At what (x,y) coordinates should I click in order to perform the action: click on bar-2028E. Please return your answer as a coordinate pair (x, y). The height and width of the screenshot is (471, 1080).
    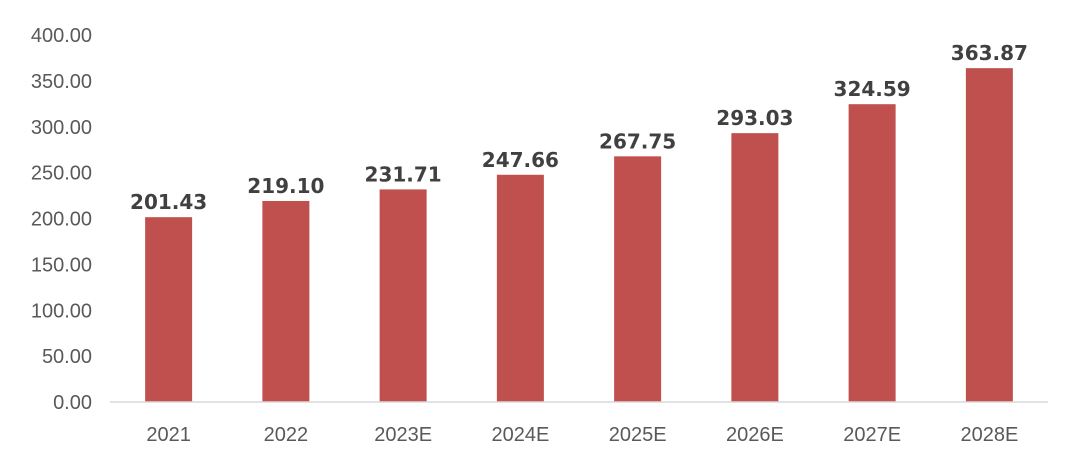
    Looking at the image, I should click on (989, 235).